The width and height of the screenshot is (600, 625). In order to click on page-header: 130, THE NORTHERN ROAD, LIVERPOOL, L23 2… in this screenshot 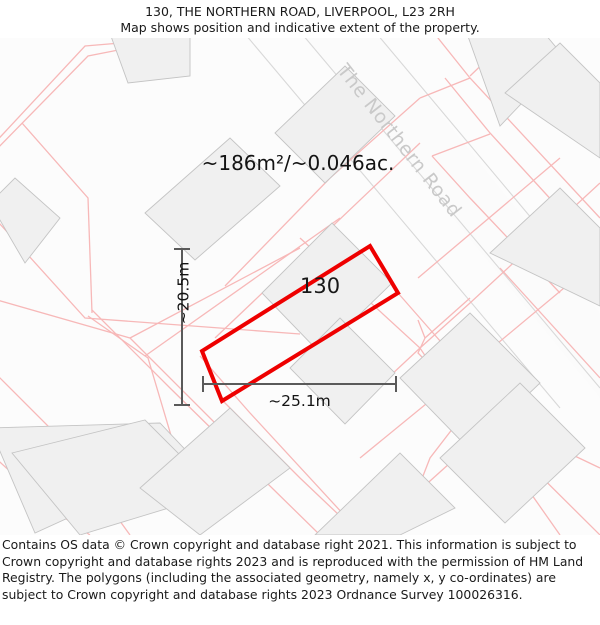, I will do `click(300, 18)`.